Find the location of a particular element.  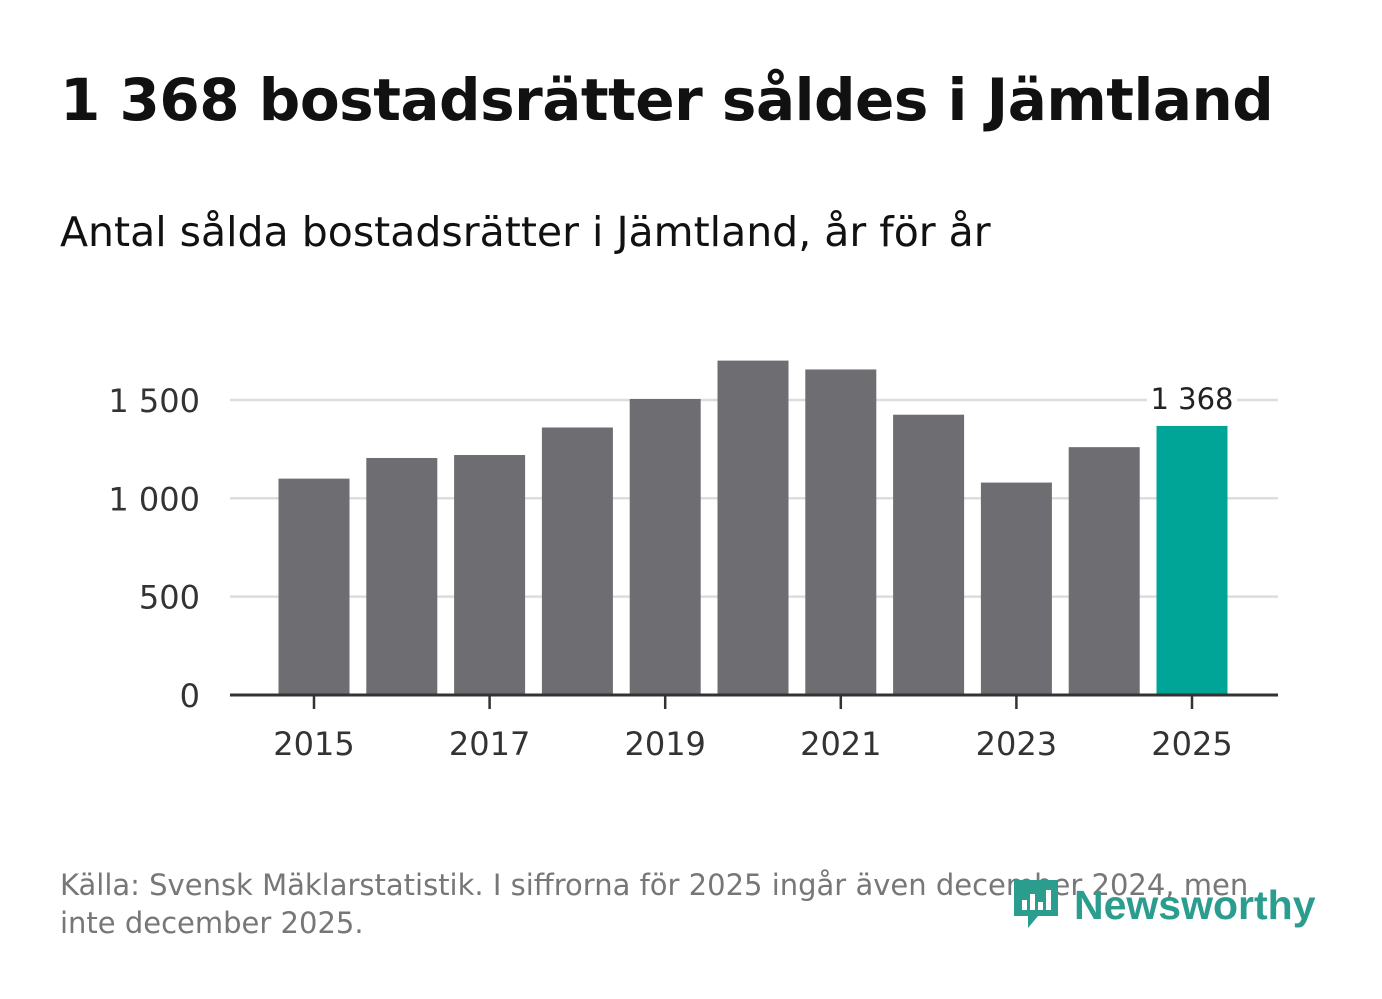

x-tick-label: 2017 is located at coordinates (489, 744).